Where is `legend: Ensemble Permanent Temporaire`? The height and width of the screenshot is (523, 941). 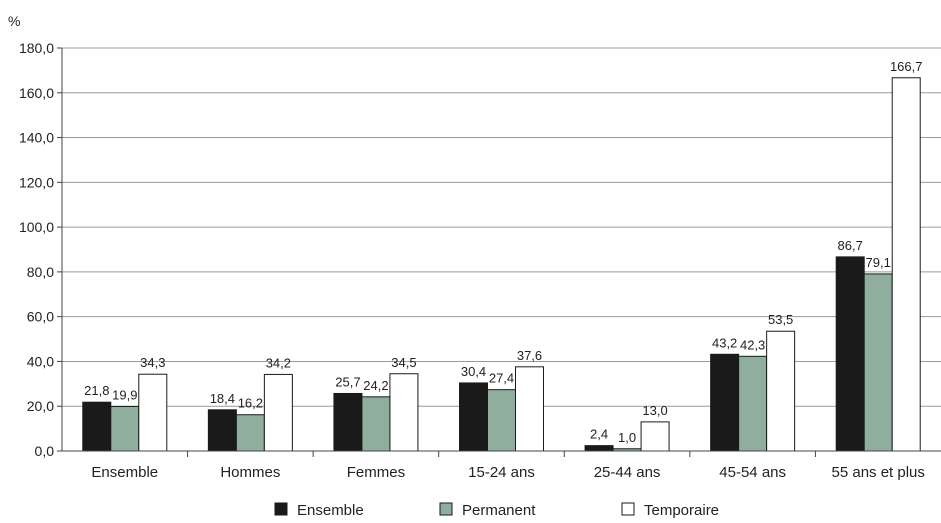
legend: Ensemble Permanent Temporaire is located at coordinates (496, 510).